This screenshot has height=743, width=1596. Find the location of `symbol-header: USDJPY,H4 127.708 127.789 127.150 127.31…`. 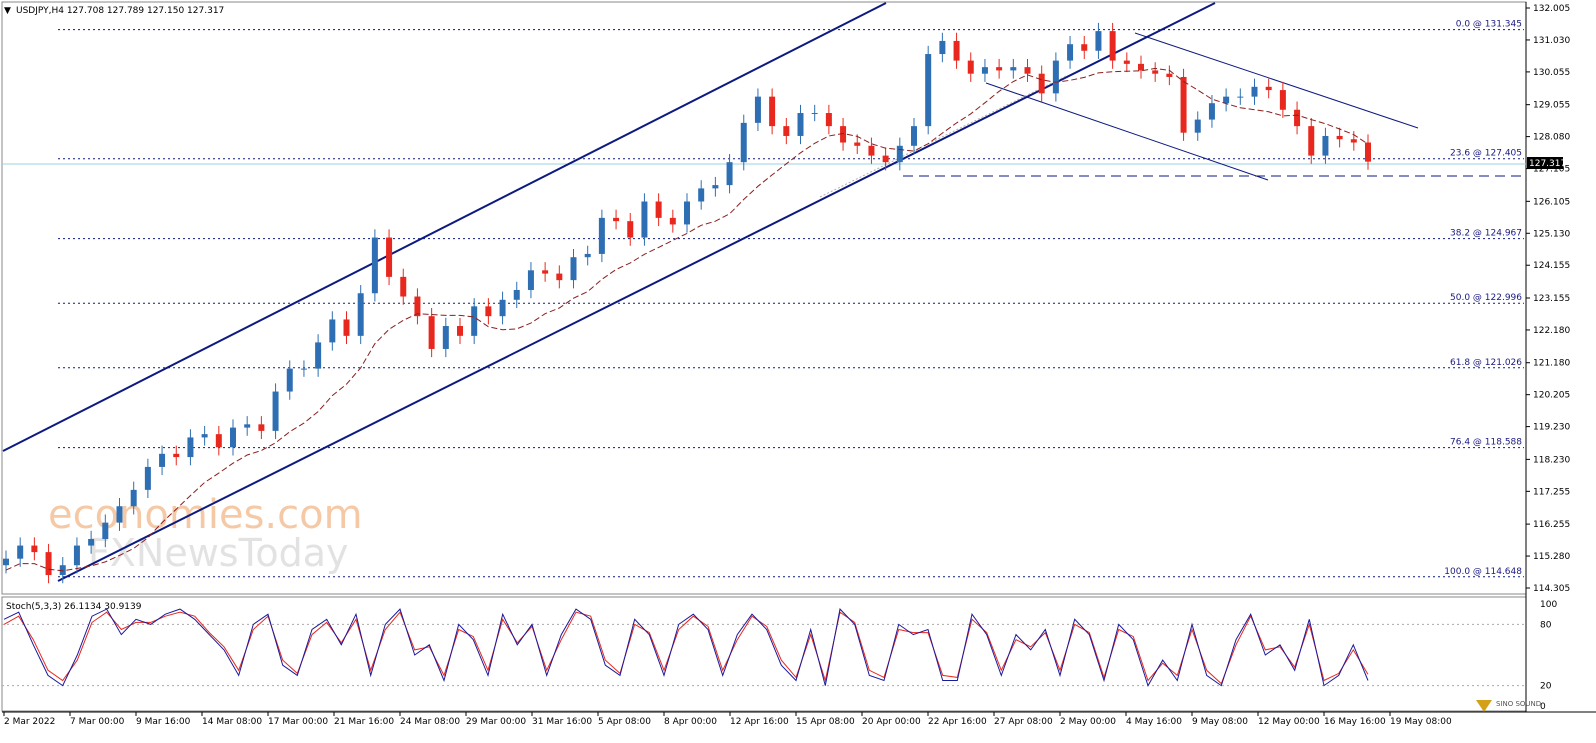

symbol-header: USDJPY,H4 127.708 127.789 127.150 127.31… is located at coordinates (120, 11).